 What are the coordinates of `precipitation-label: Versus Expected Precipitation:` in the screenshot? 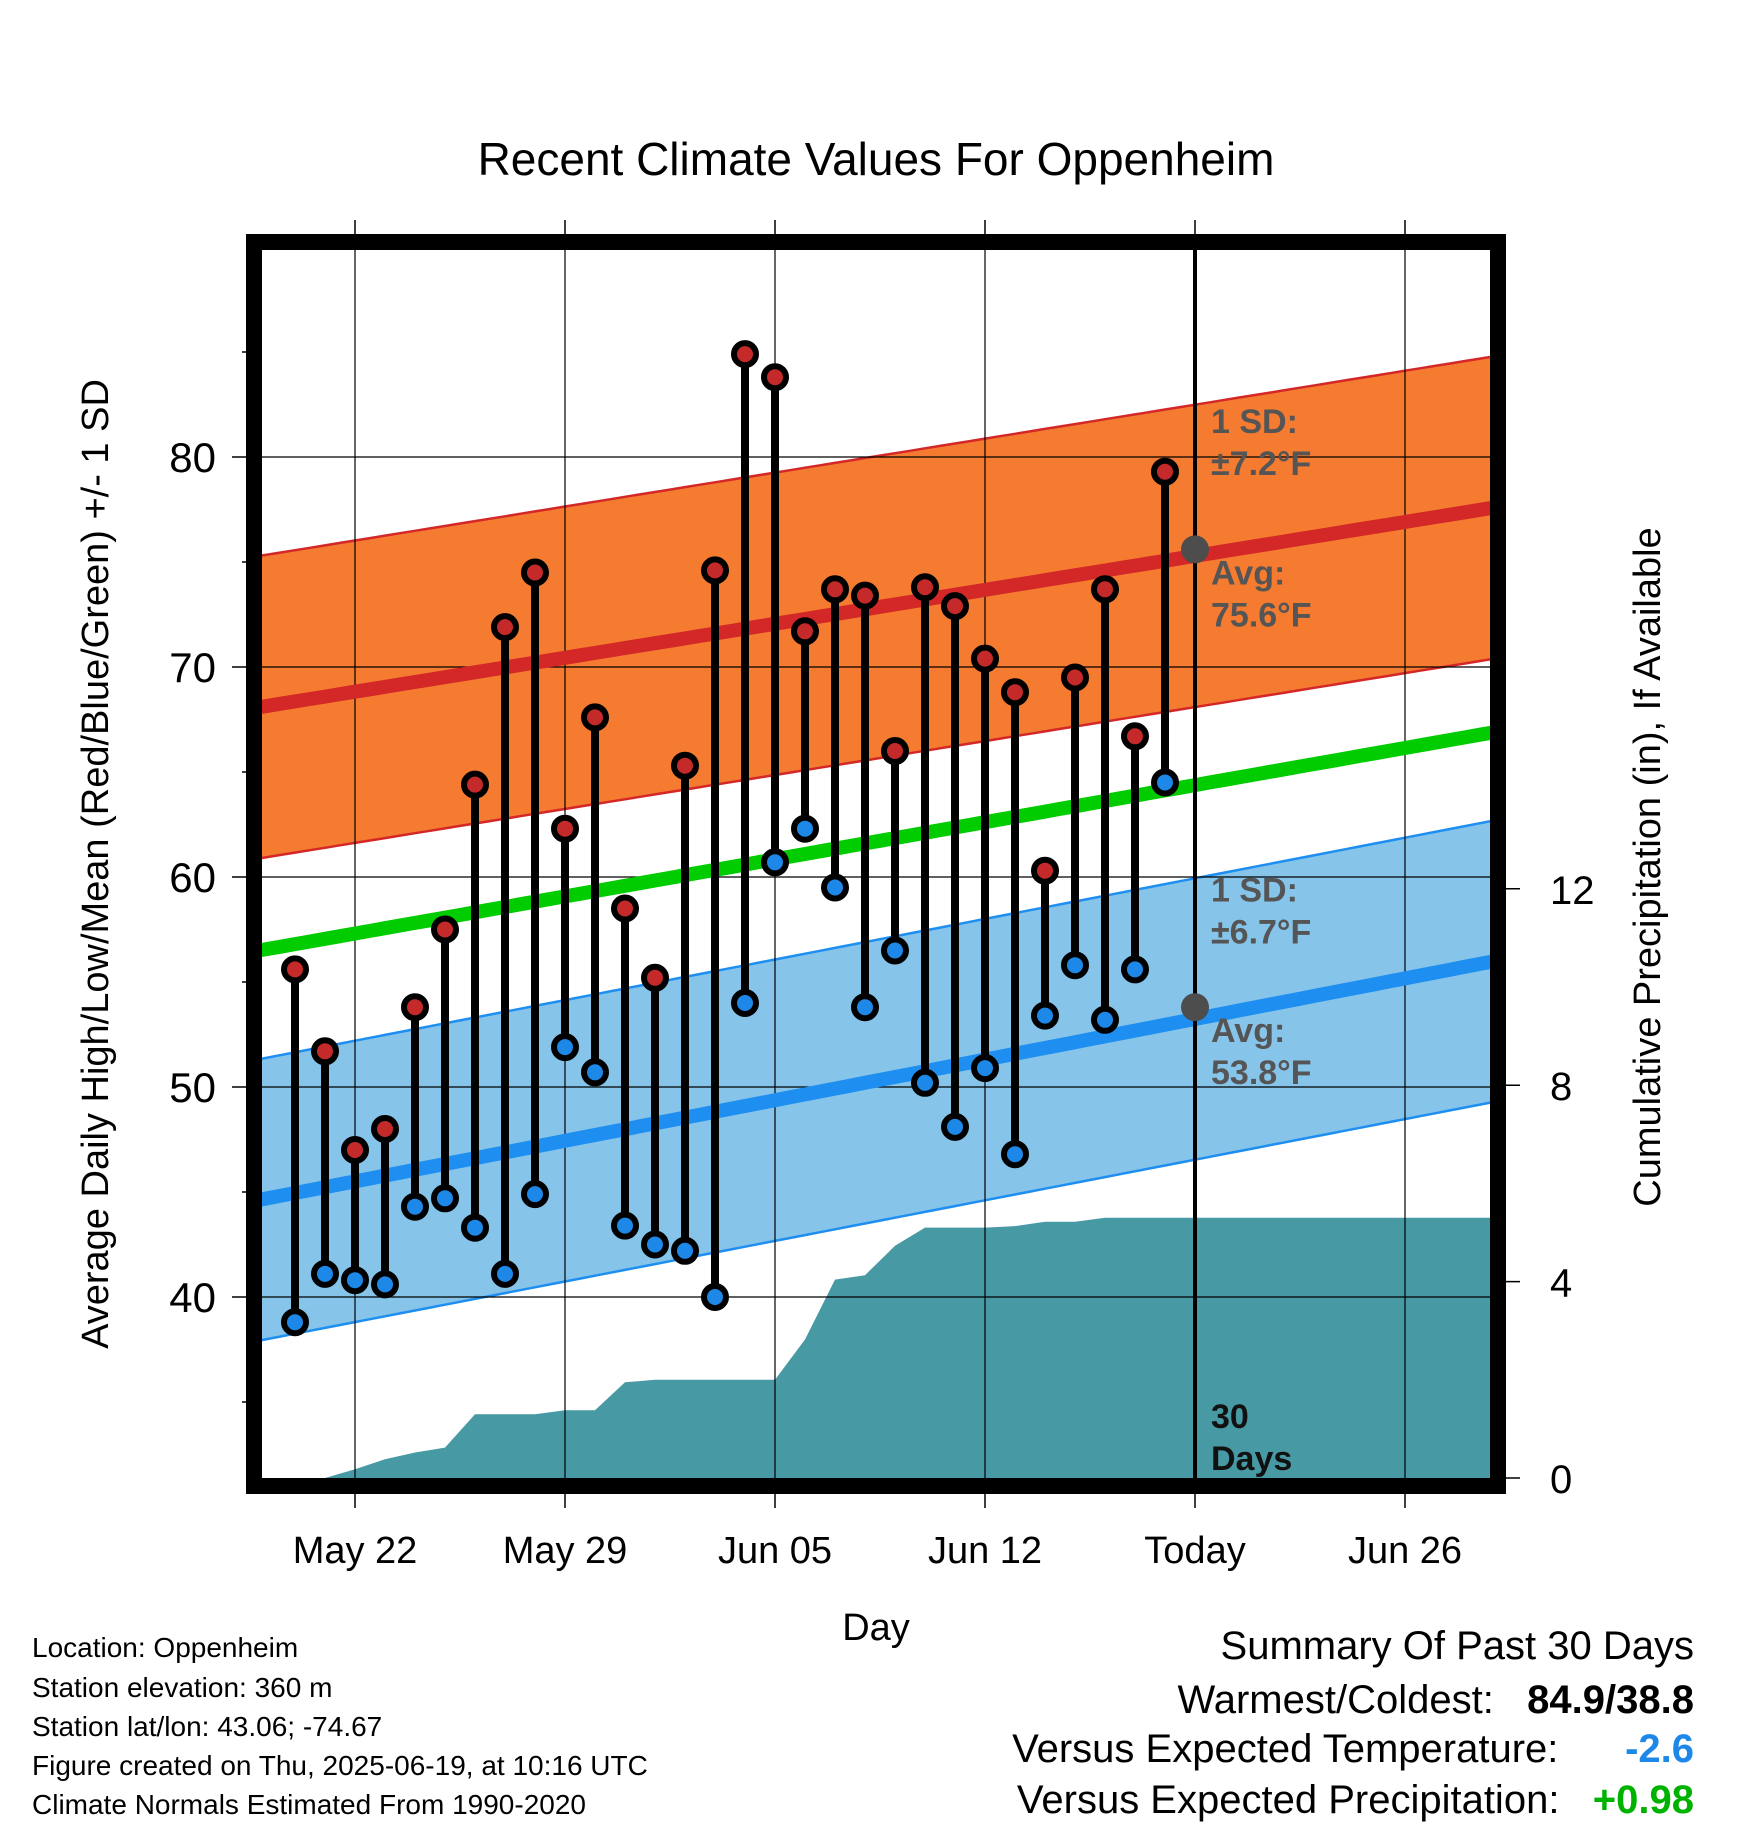 It's located at (1288, 1800).